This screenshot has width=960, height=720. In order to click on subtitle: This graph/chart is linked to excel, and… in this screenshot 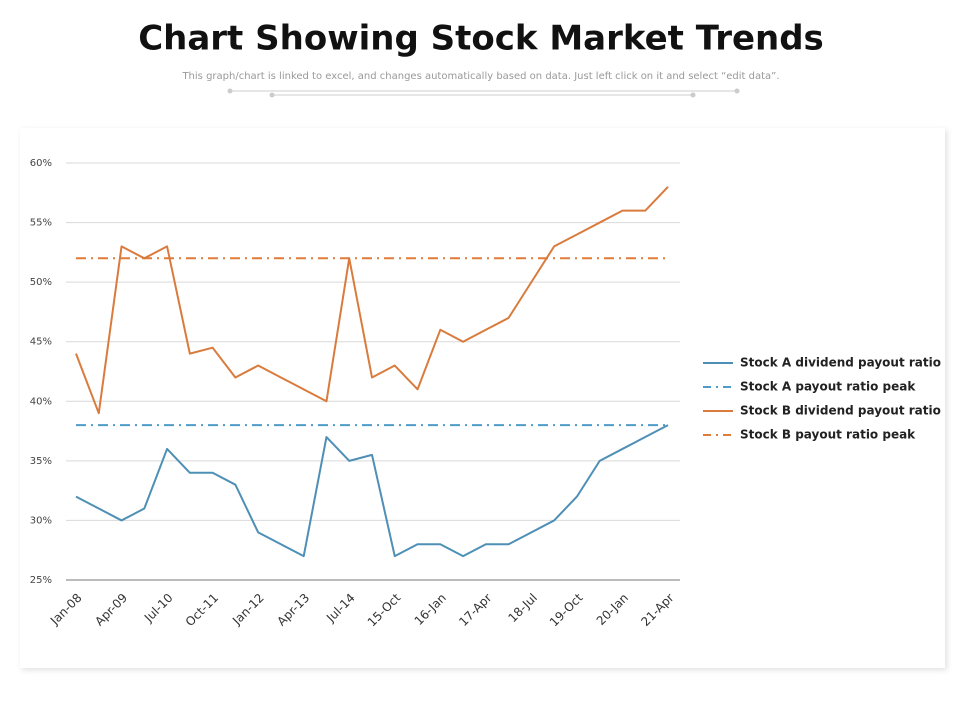, I will do `click(480, 76)`.